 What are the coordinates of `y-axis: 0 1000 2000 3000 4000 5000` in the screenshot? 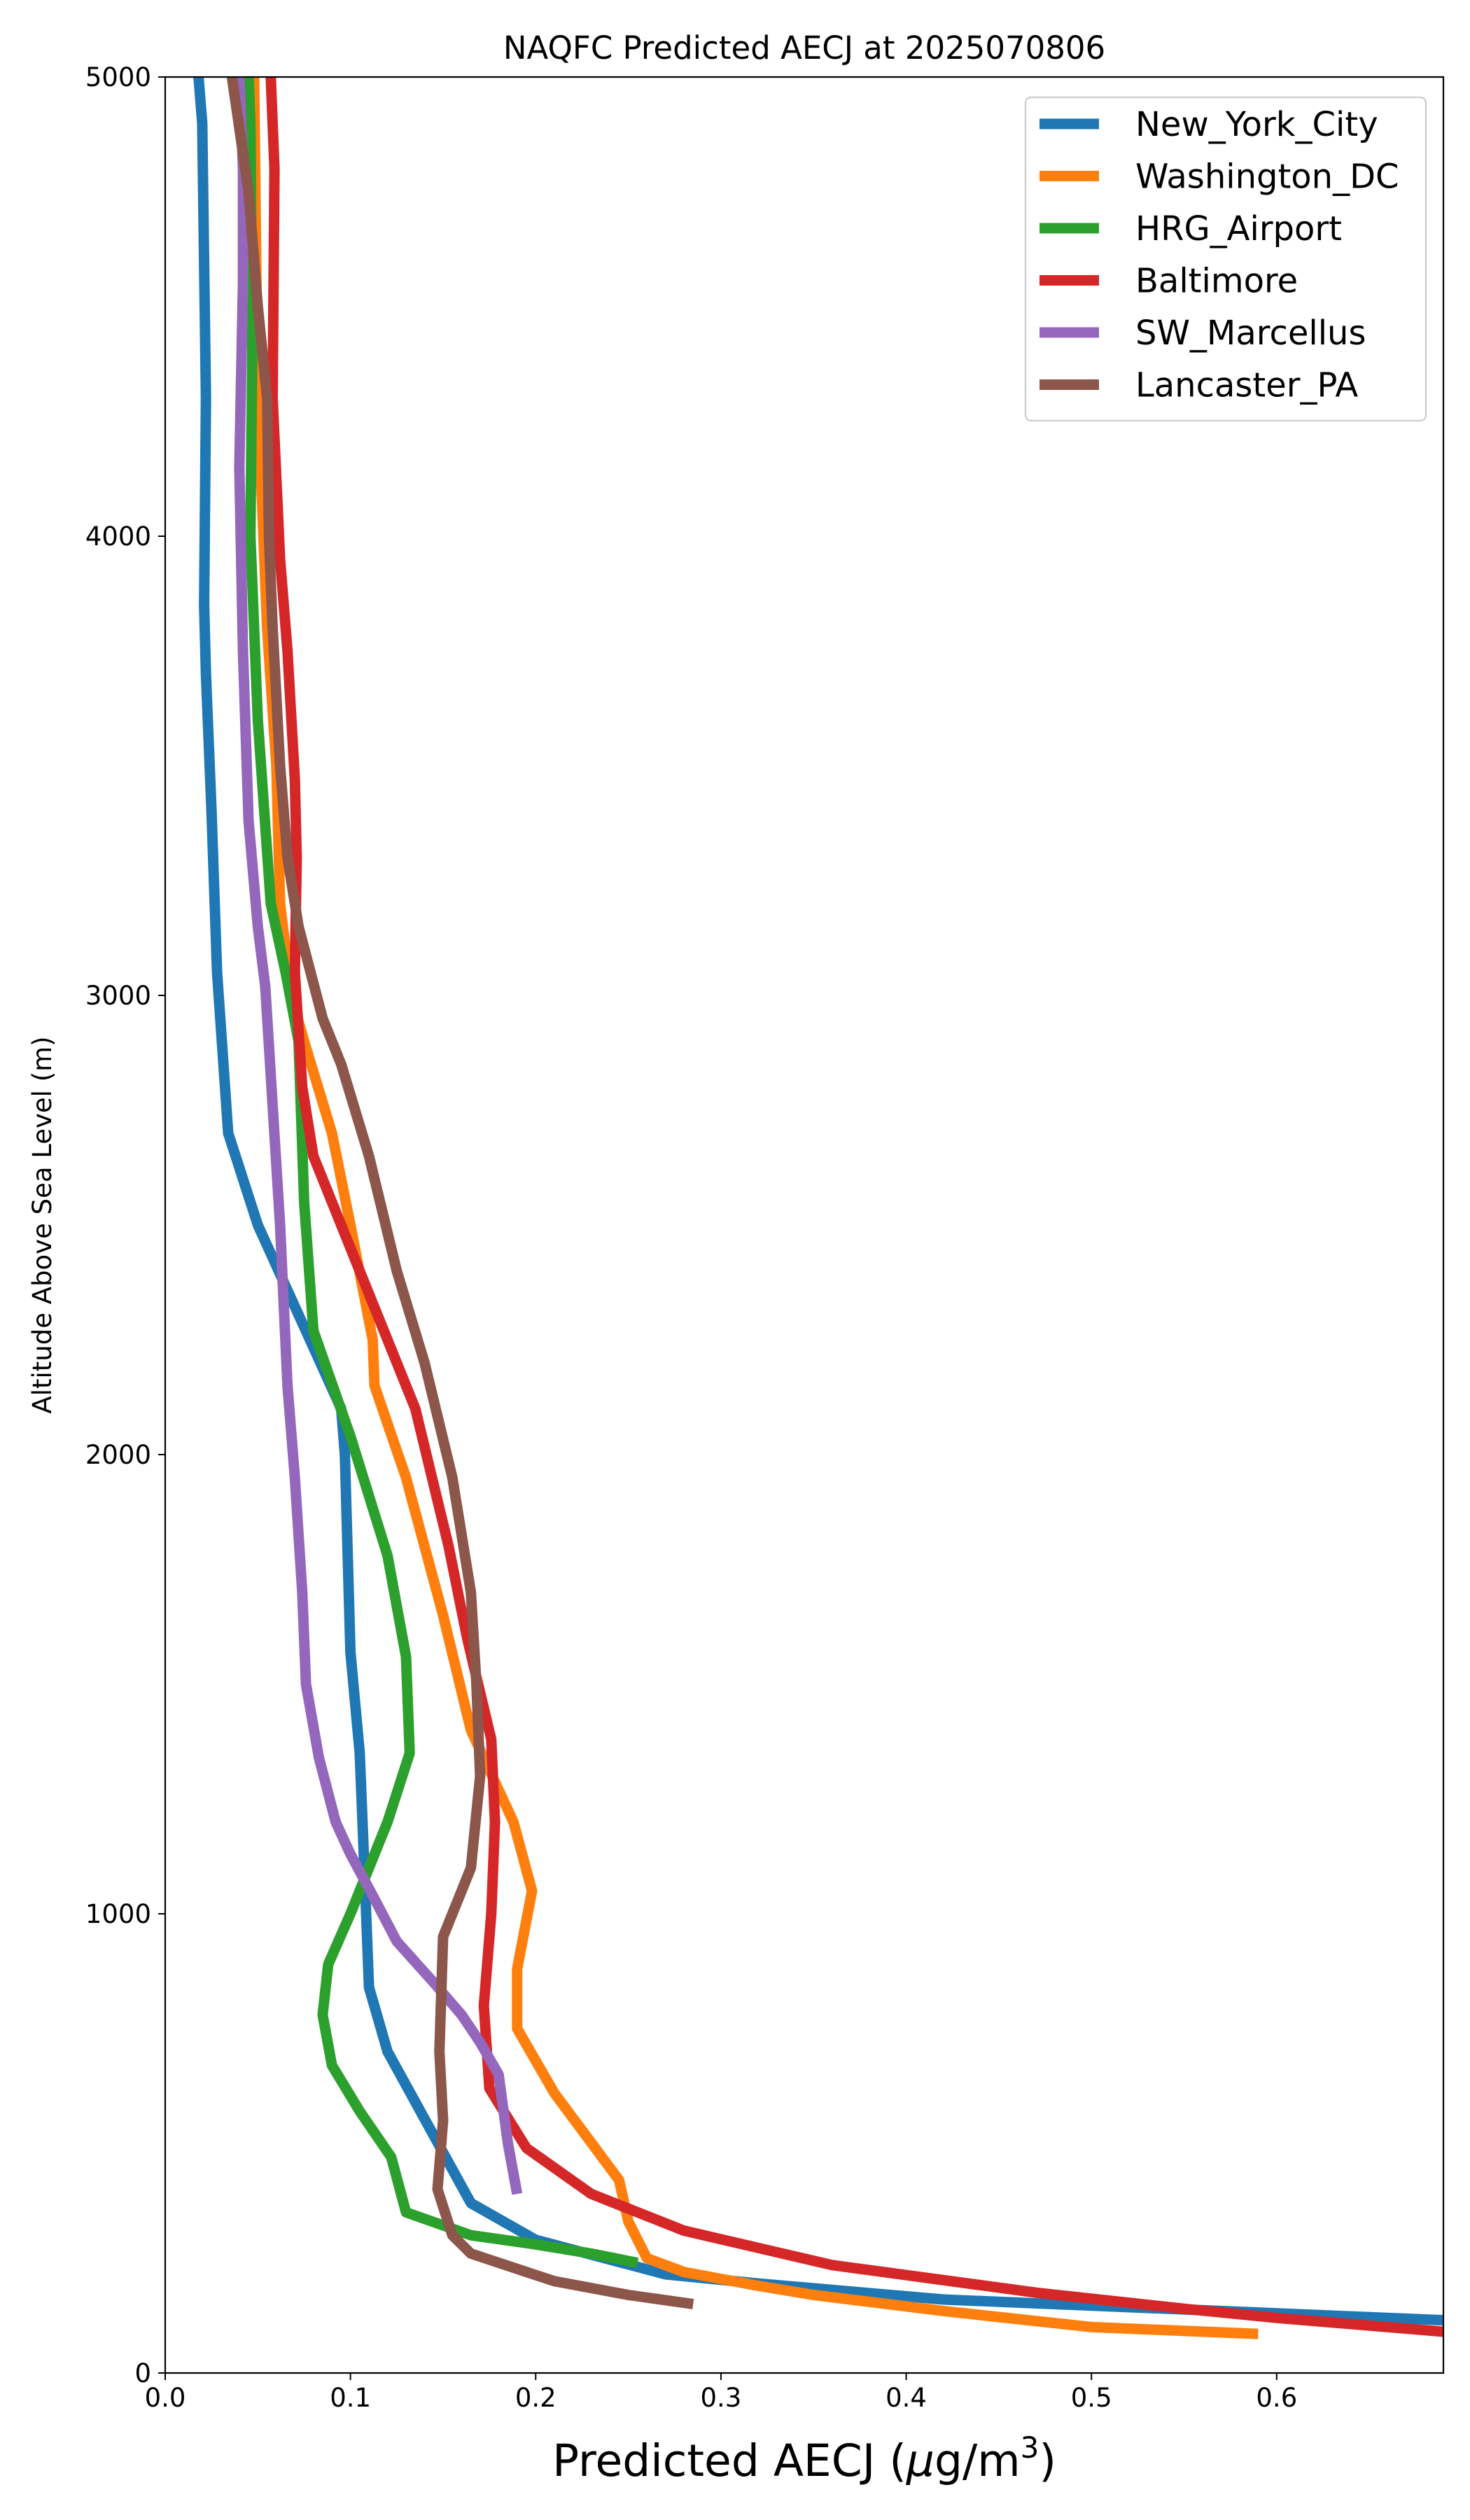 It's located at (125, 1225).